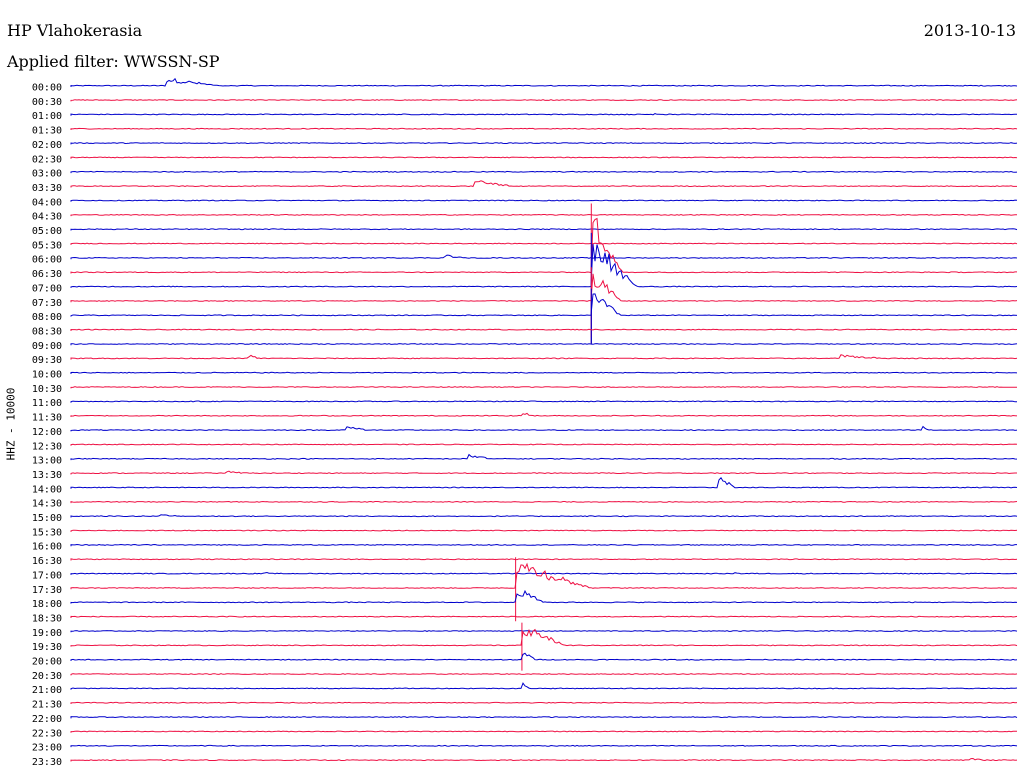 This screenshot has height=780, width=1024. I want to click on row-time-label: 08:00, so click(47, 317).